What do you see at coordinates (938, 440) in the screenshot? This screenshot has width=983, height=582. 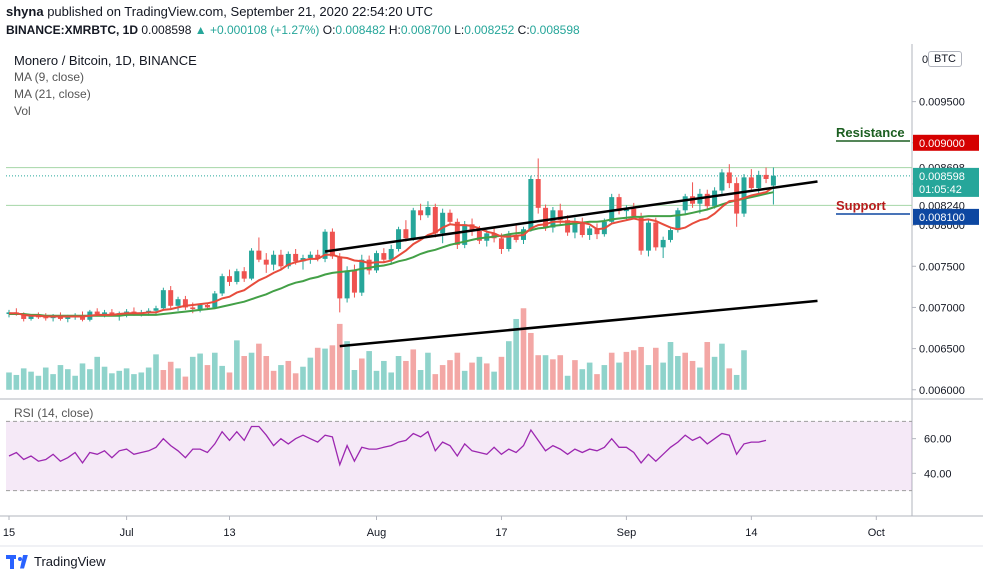 I see `rsi-tick-label: 60.00` at bounding box center [938, 440].